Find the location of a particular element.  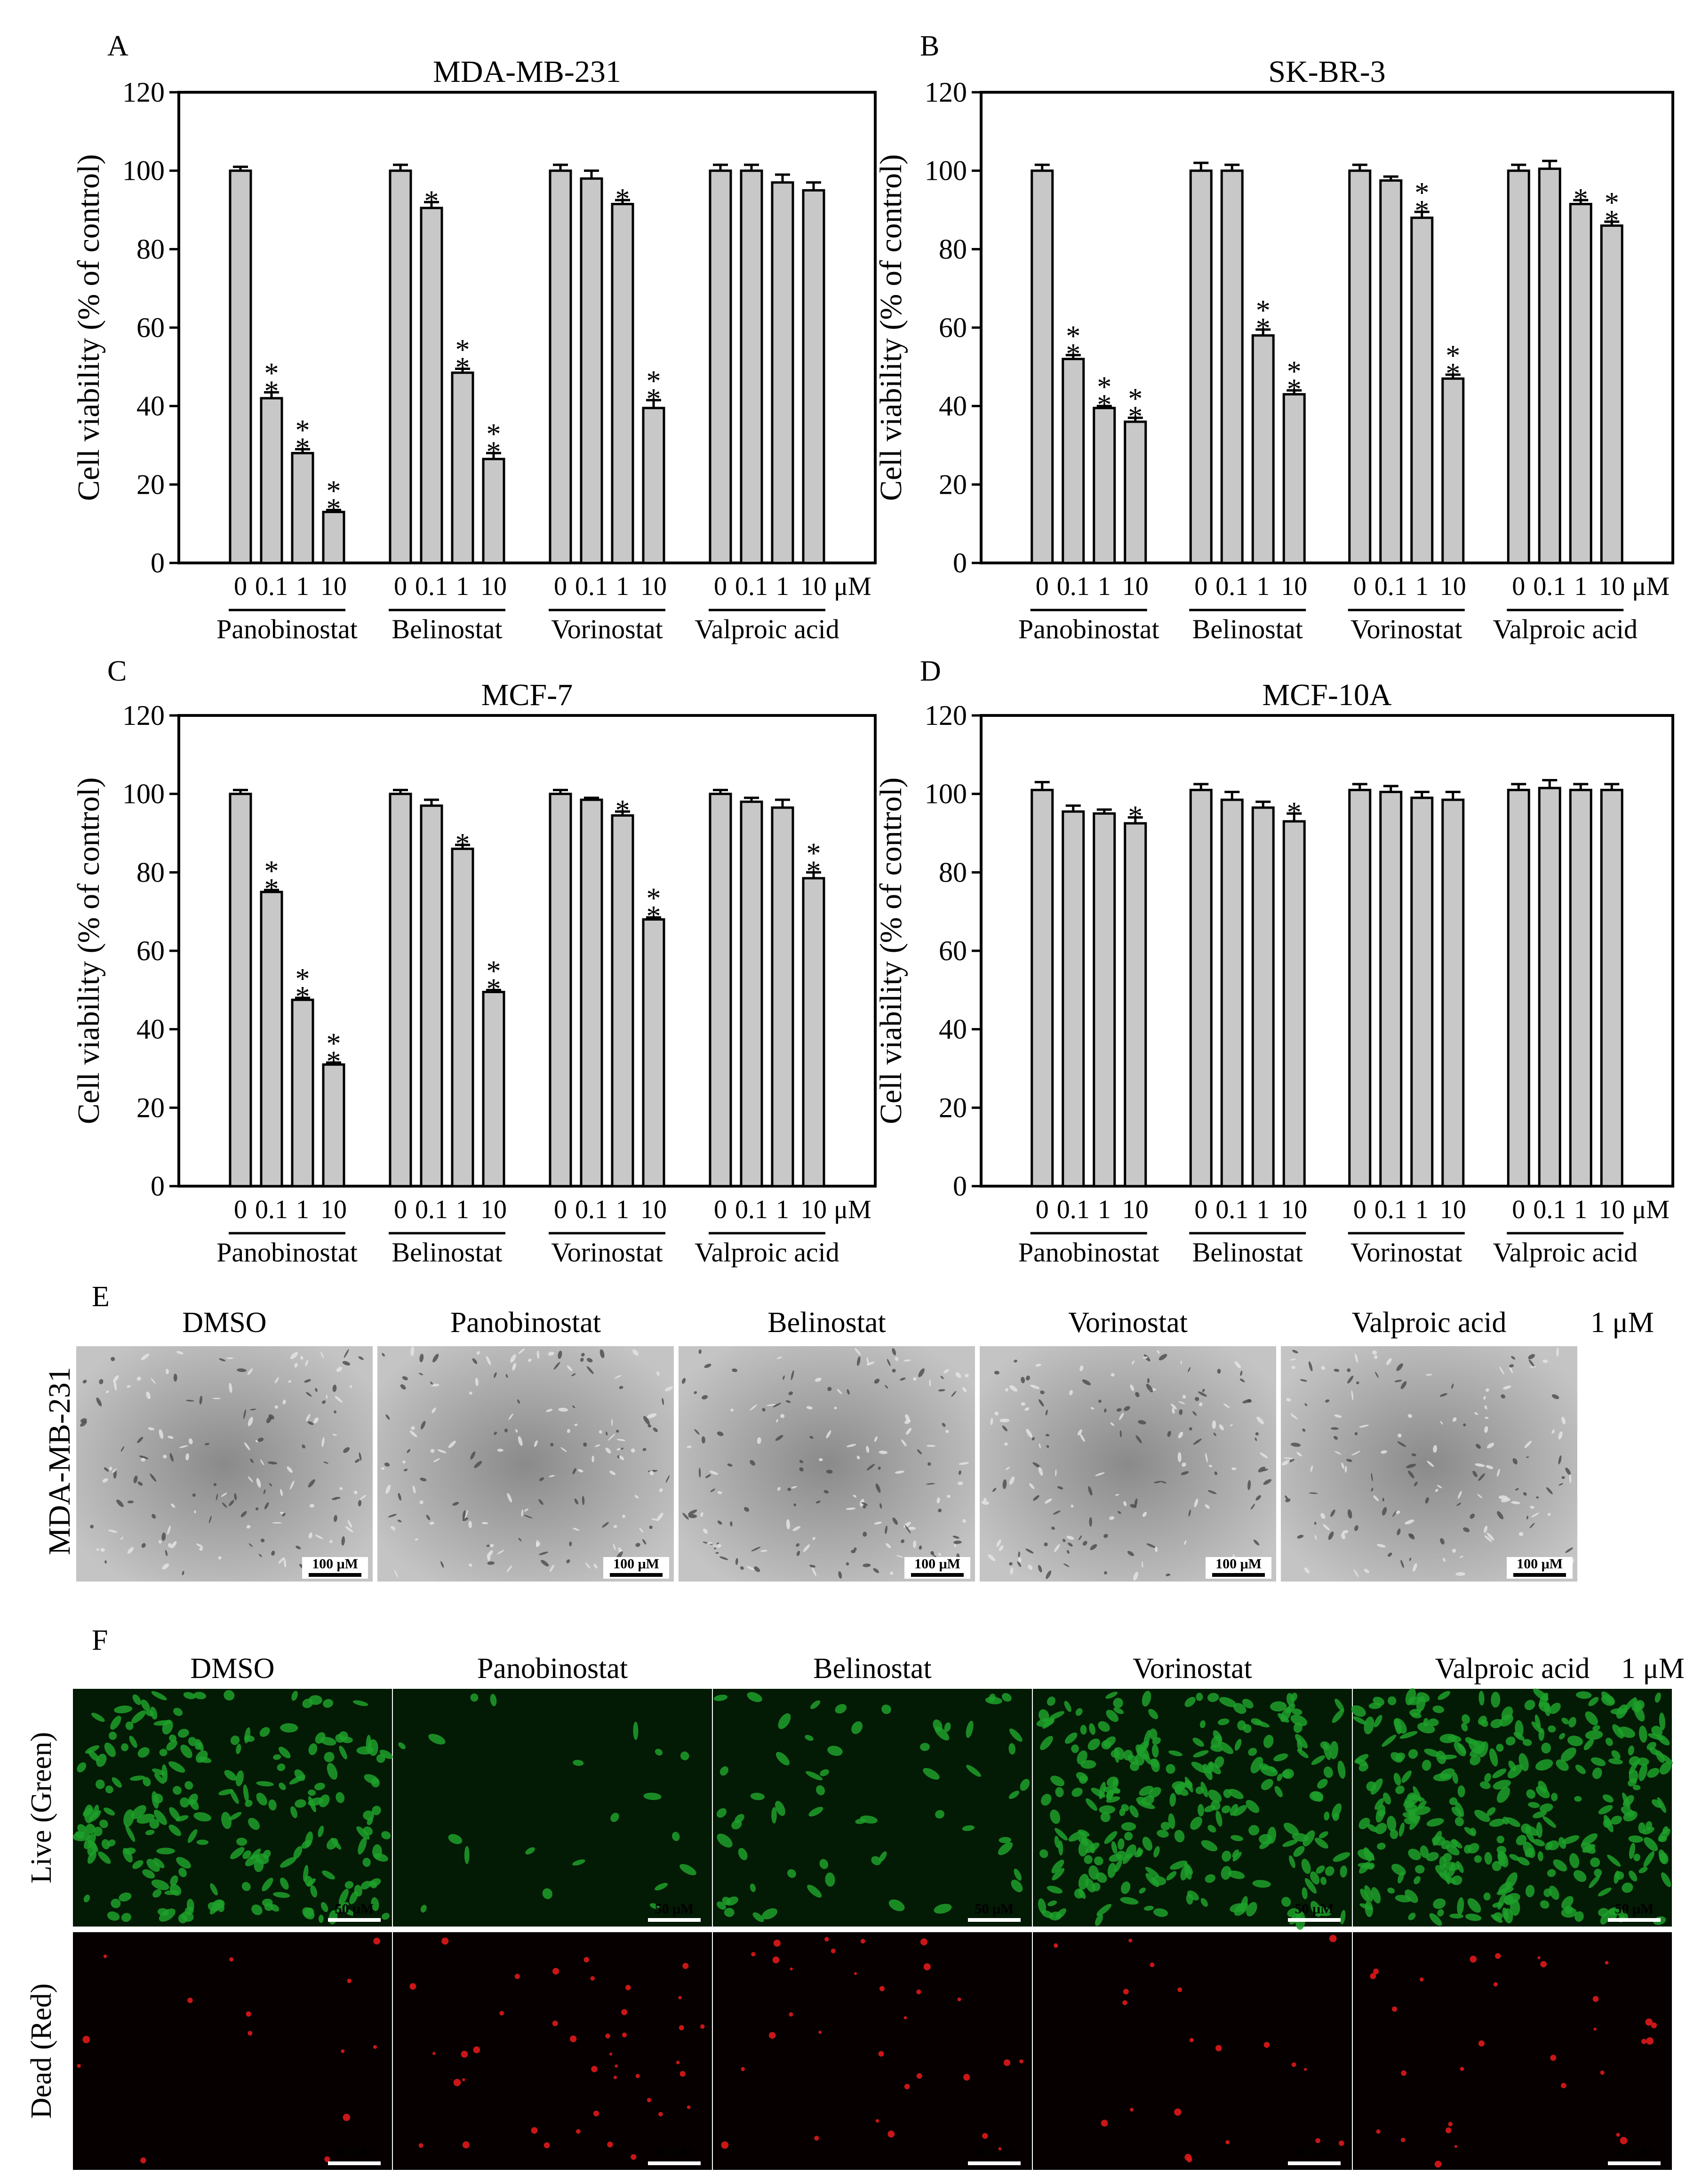

dose-label: 10 is located at coordinates (333, 586).